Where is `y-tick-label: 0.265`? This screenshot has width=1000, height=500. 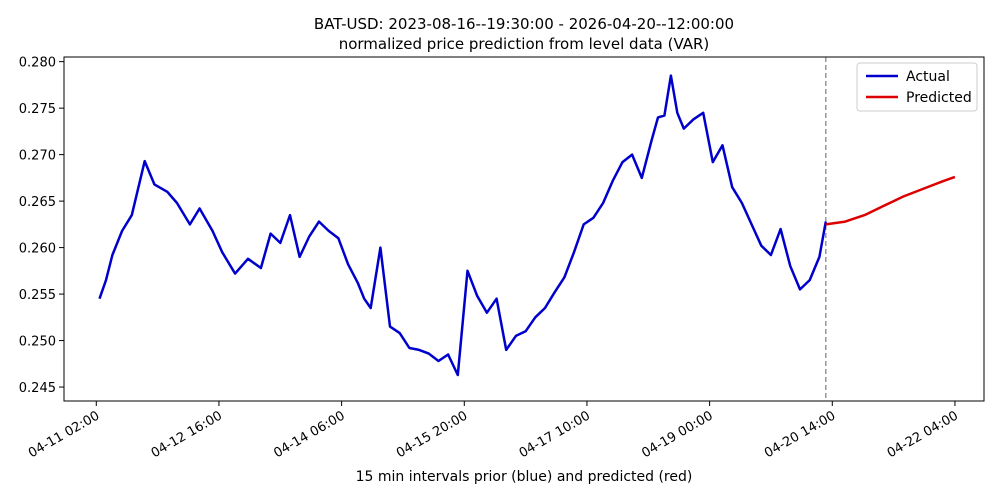
y-tick-label: 0.265 is located at coordinates (37, 202).